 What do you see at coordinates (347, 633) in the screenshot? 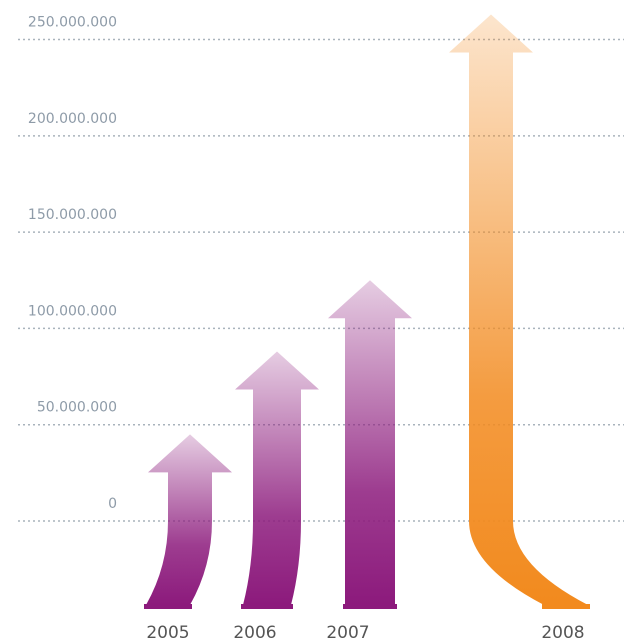
I see `x-tick-label: 2007` at bounding box center [347, 633].